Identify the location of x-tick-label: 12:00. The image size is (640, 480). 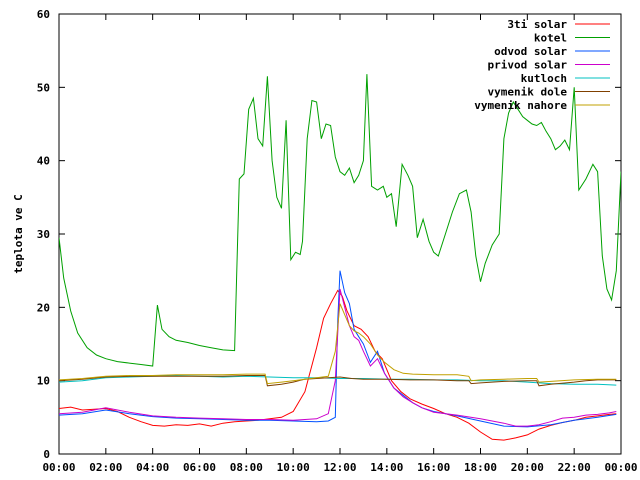
(339, 467).